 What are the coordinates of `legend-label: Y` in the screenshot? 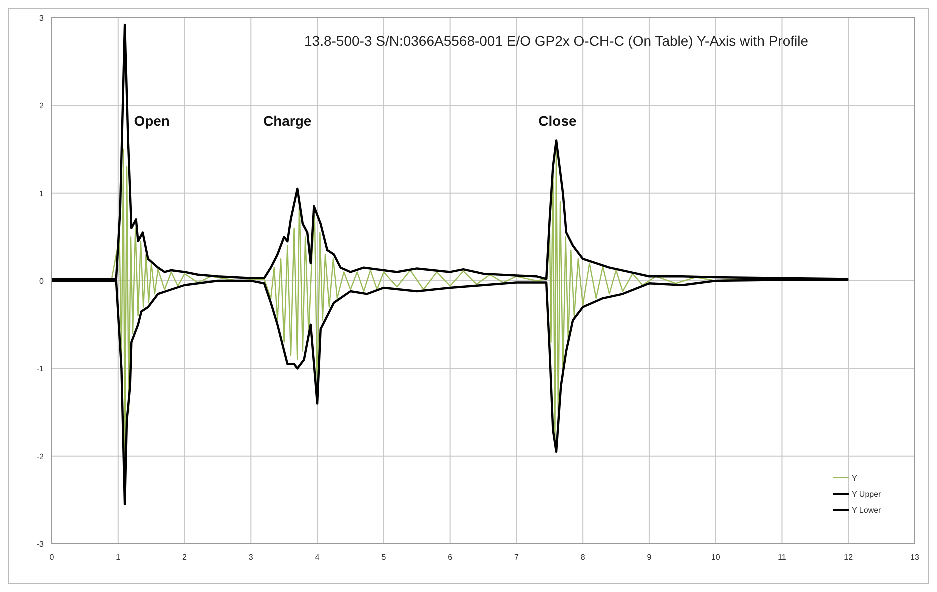 It's located at (855, 478).